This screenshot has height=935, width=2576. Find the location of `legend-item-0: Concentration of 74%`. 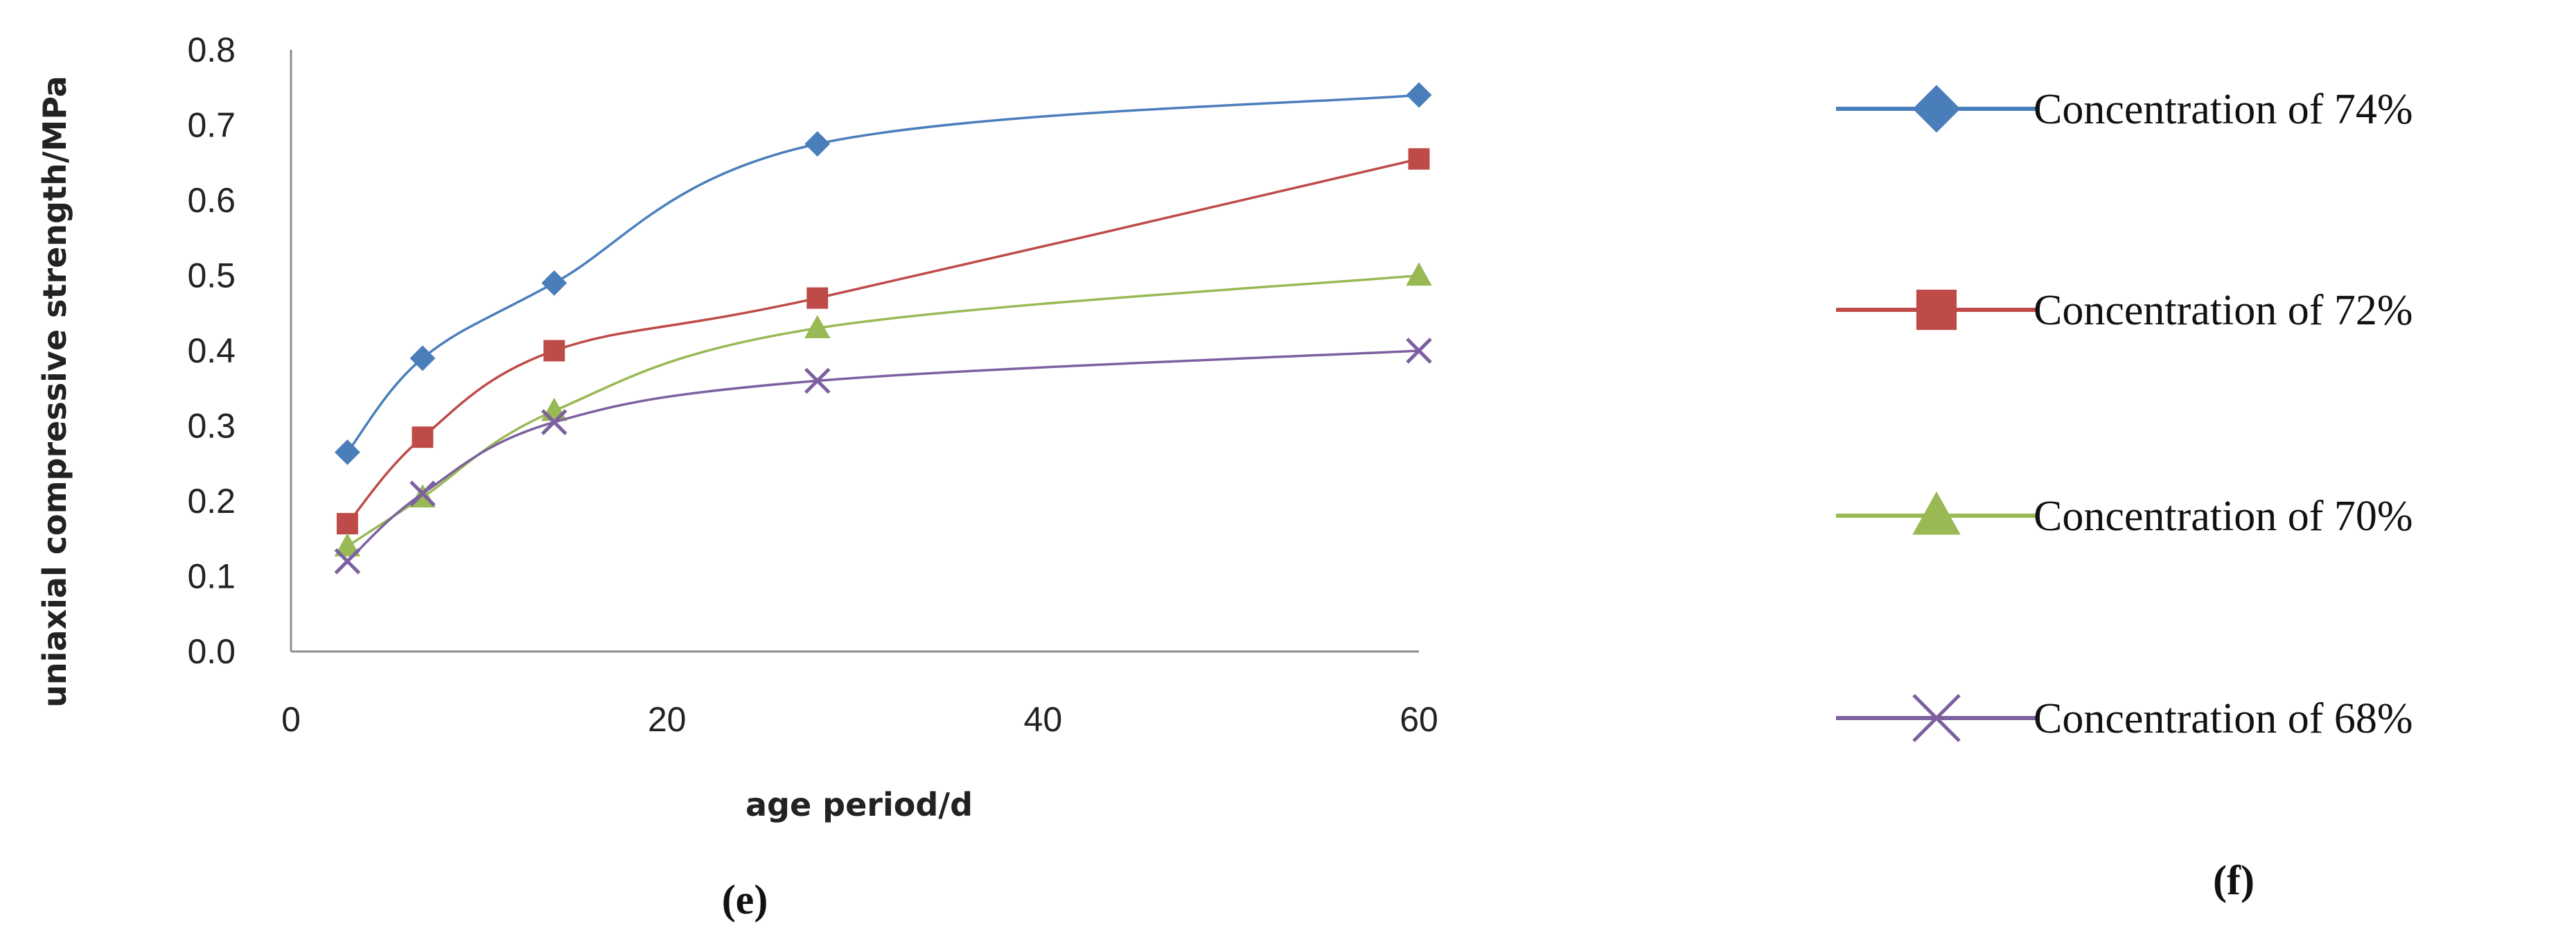

legend-item-0: Concentration of 74% is located at coordinates (2124, 109).